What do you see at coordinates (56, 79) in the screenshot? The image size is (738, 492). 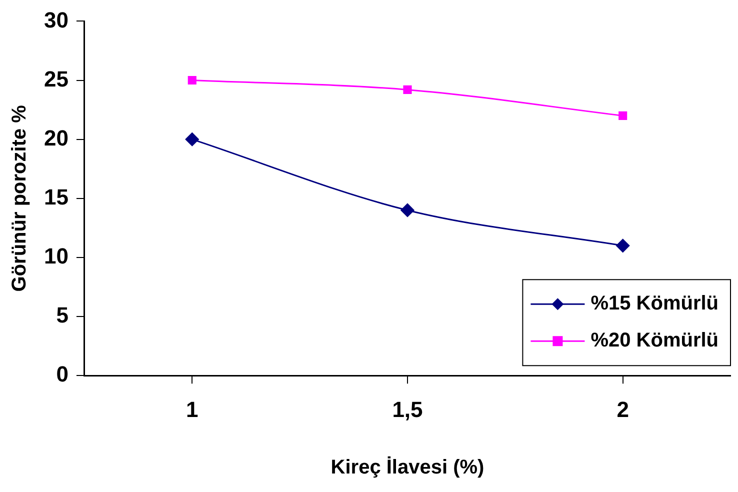 I see `y-tick-label: 25` at bounding box center [56, 79].